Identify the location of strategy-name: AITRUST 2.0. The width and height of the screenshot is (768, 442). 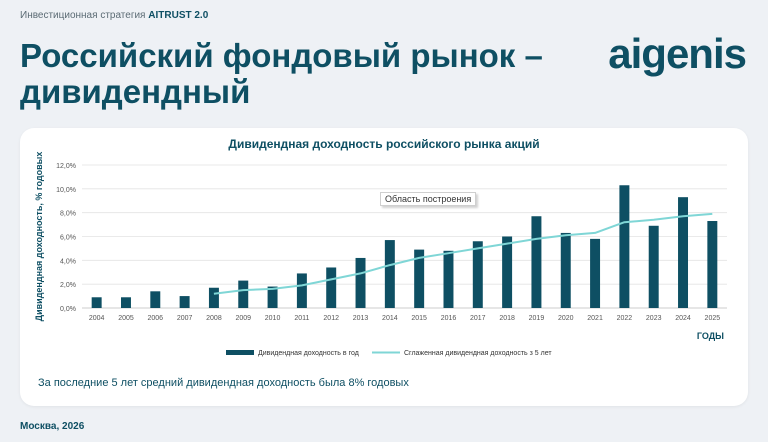
(178, 15).